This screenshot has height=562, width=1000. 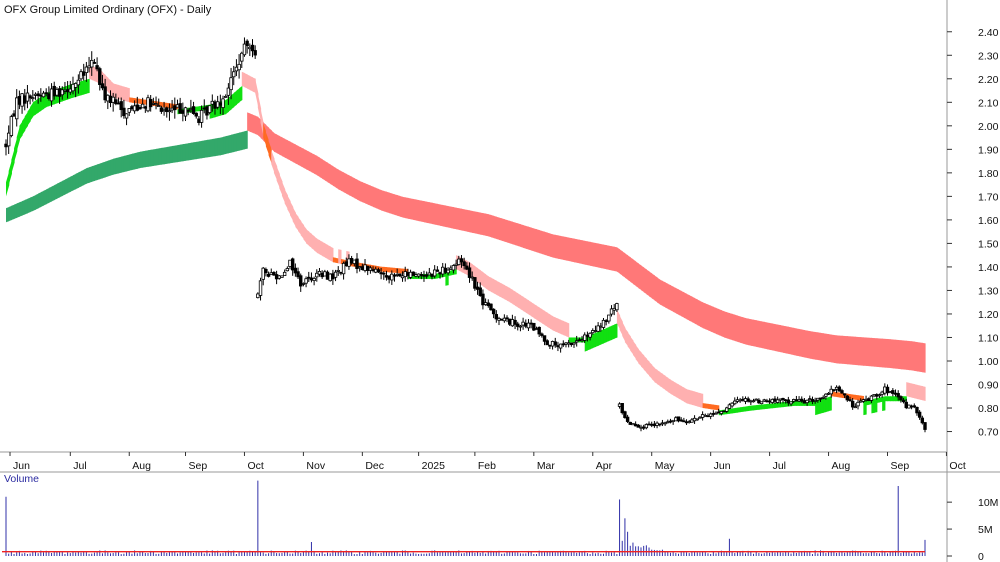 What do you see at coordinates (988, 150) in the screenshot?
I see `price-tick-label: 1.90` at bounding box center [988, 150].